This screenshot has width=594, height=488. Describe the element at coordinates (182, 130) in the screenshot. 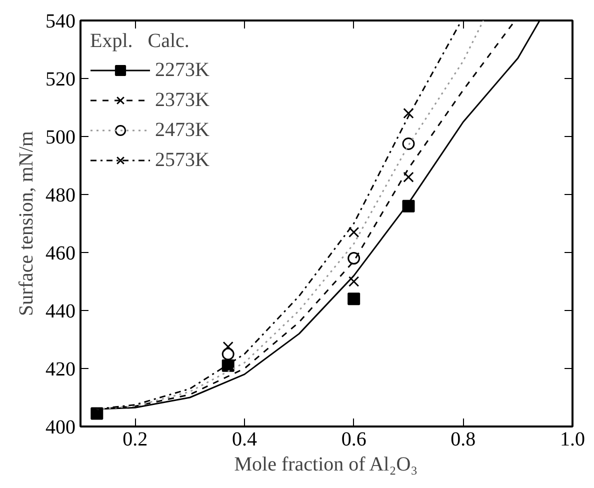

I see `legend-label: 2473K` at that location.